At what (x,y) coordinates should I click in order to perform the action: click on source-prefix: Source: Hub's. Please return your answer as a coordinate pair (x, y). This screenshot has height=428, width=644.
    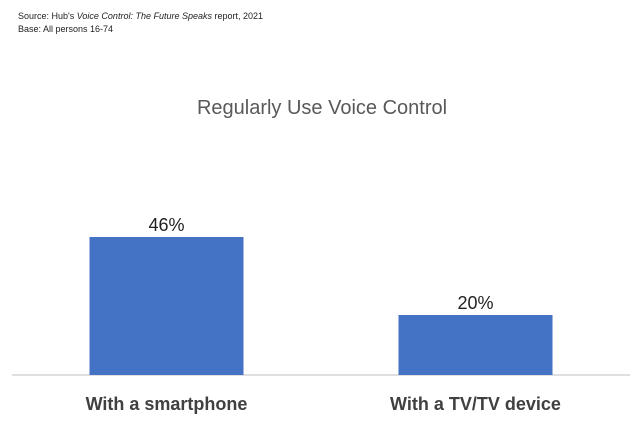
    Looking at the image, I should click on (47, 16).